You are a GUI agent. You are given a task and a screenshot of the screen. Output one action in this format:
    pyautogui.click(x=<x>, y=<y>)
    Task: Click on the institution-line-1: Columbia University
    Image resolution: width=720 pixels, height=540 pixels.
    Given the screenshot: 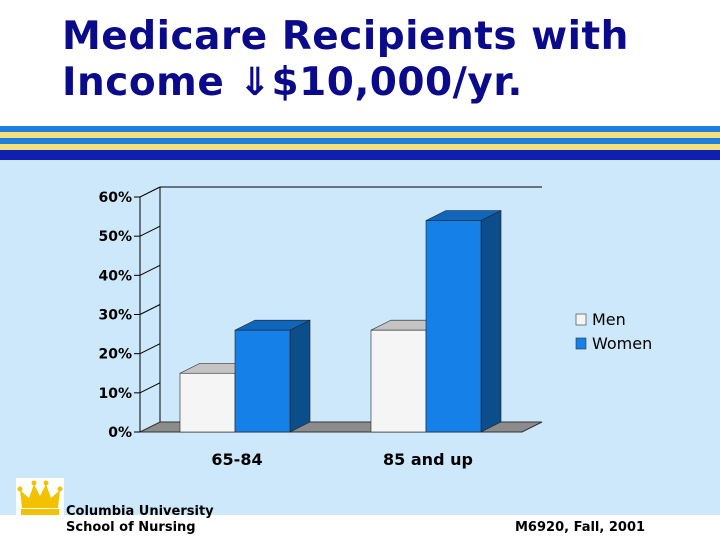 What is the action you would take?
    pyautogui.click(x=140, y=511)
    